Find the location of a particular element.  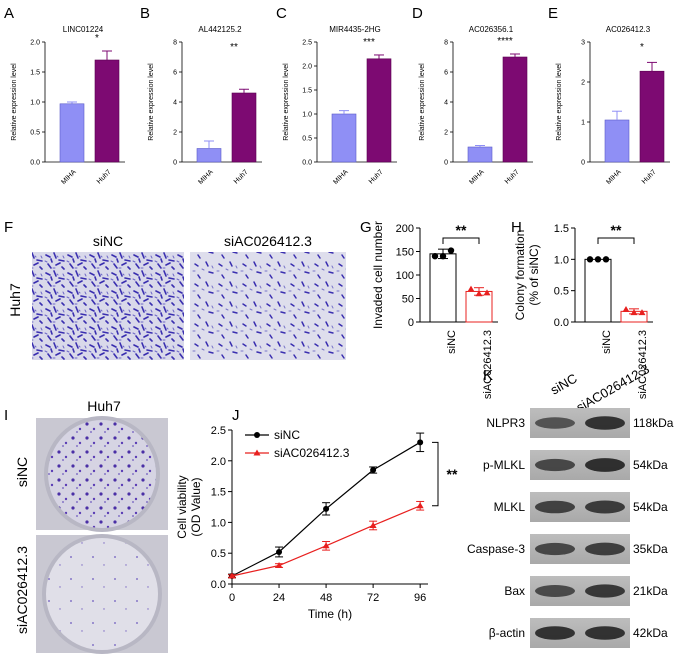

panel-title: AC026356.1 is located at coordinates (491, 29).